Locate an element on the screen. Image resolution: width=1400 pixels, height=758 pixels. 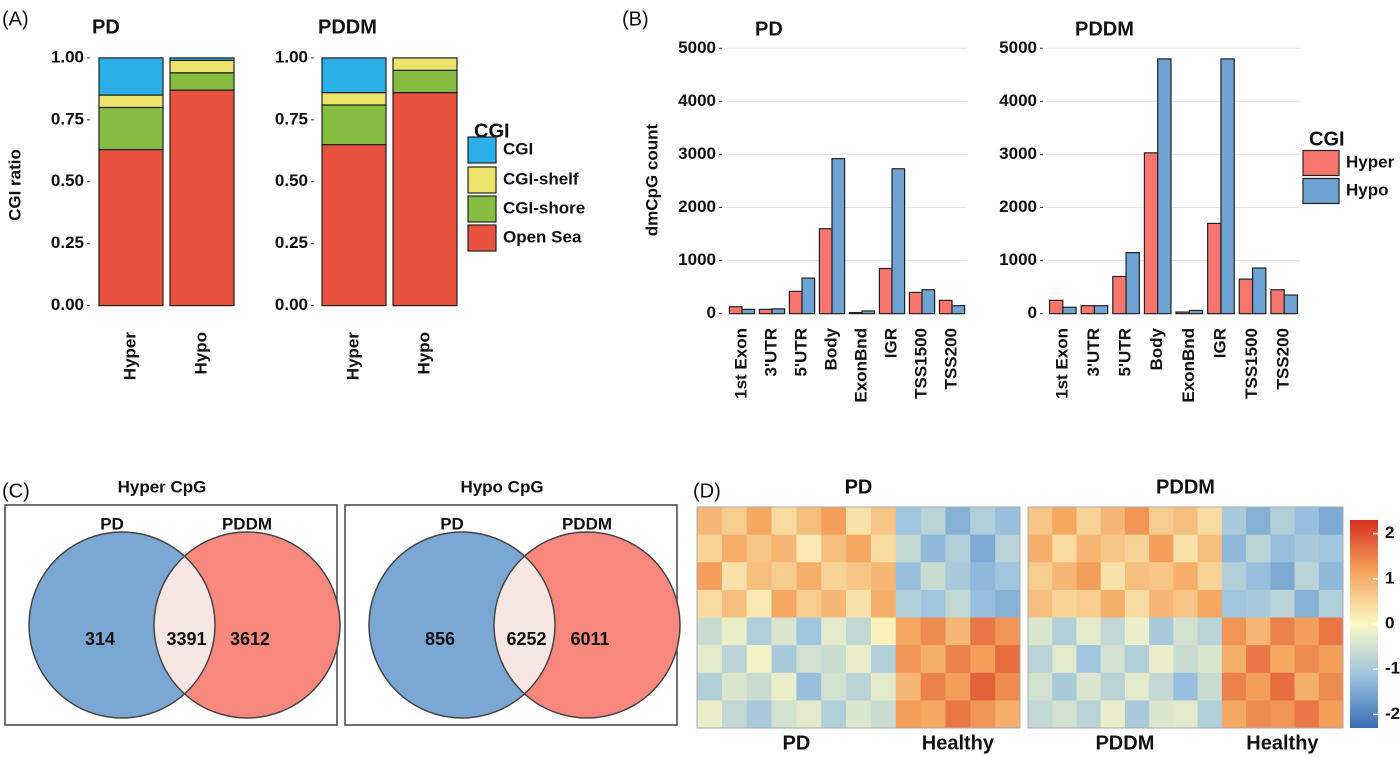
x-tick-label: Hyper is located at coordinates (352, 356).